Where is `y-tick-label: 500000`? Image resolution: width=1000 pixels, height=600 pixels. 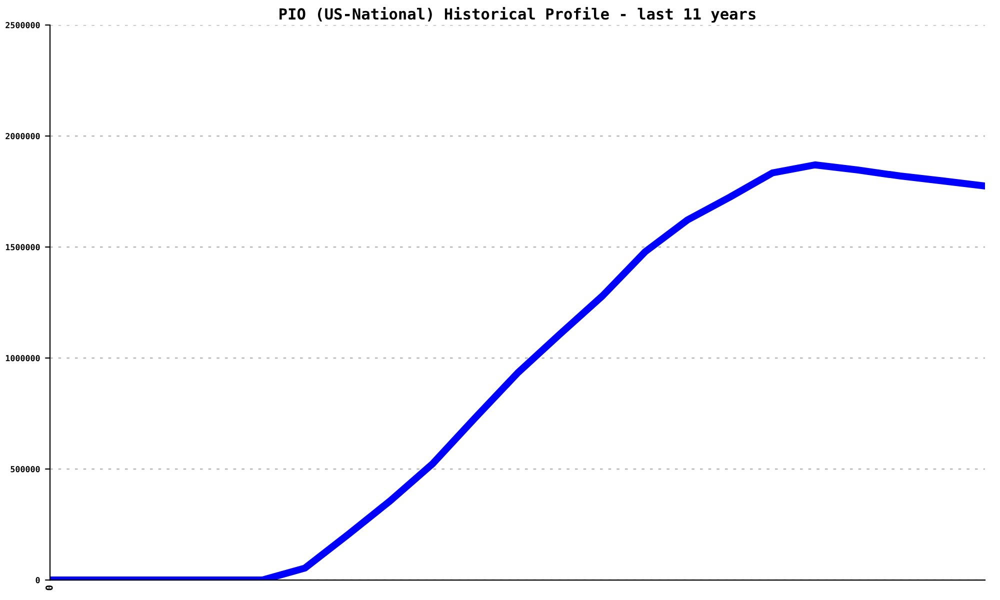
y-tick-label: 500000 is located at coordinates (25, 469).